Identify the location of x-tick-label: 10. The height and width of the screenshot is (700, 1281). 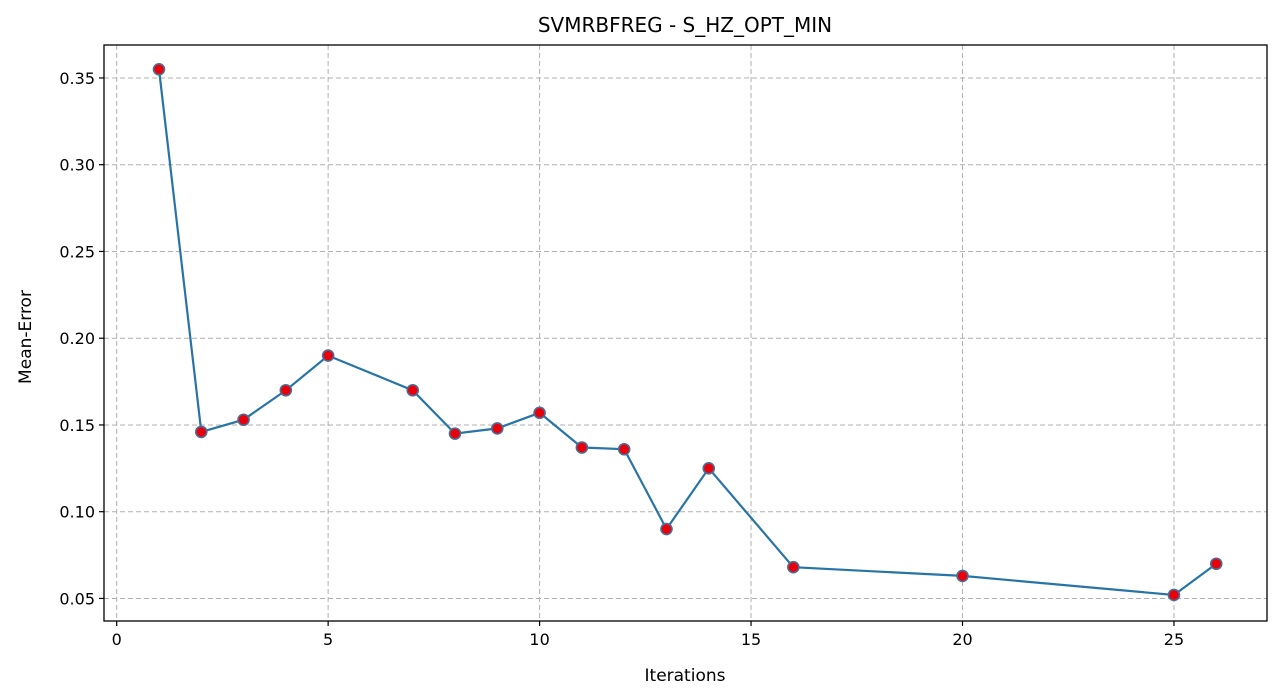
(539, 639).